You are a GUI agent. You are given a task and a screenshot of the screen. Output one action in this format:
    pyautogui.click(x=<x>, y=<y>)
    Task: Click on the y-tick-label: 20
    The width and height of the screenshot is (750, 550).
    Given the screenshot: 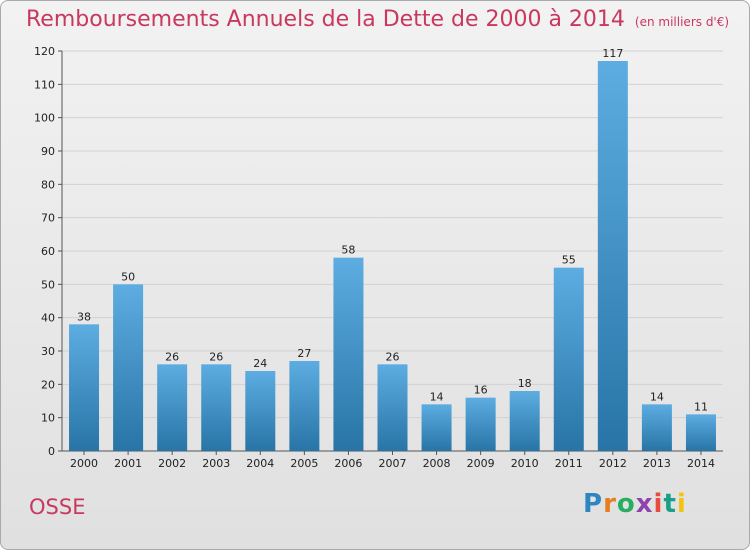 What is the action you would take?
    pyautogui.click(x=48, y=384)
    